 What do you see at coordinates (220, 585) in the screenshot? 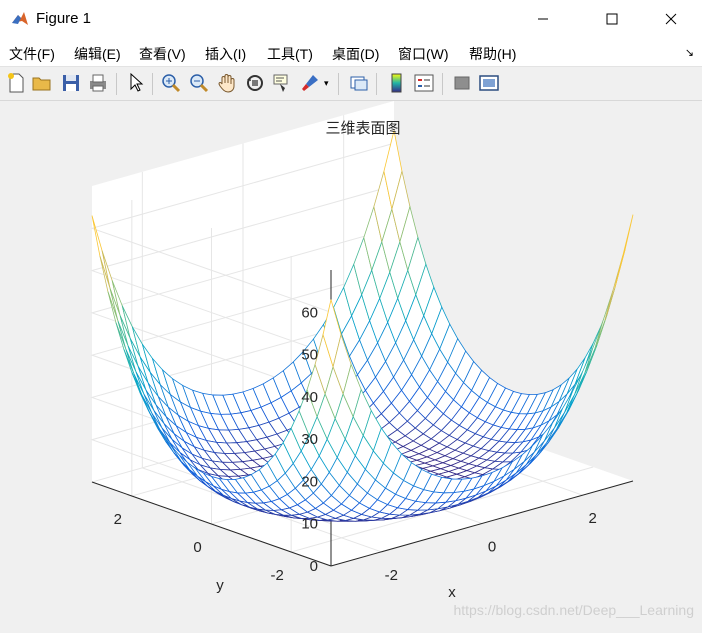
I see `y-axis-label: y` at bounding box center [220, 585].